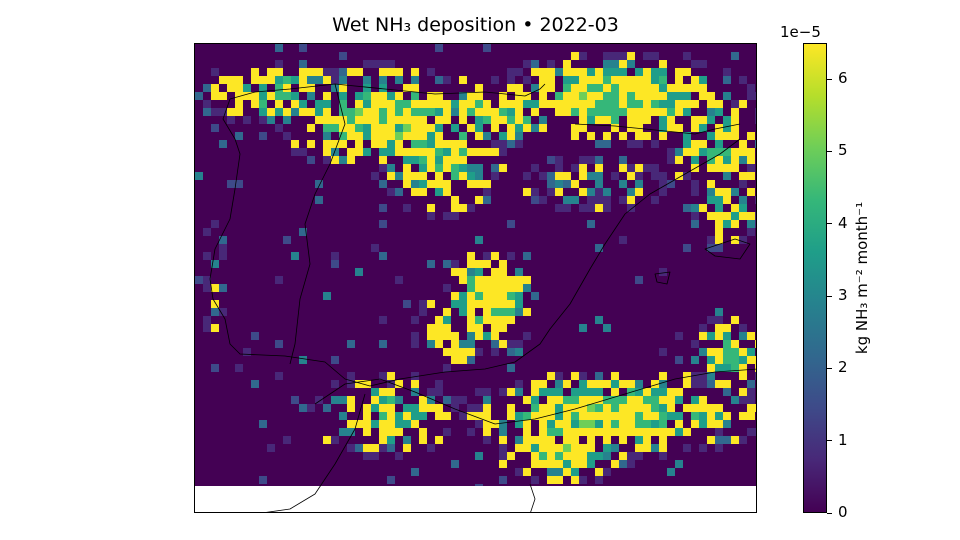 Image resolution: width=960 pixels, height=540 pixels. What do you see at coordinates (727, 249) in the screenshot?
I see `coastline` at bounding box center [727, 249].